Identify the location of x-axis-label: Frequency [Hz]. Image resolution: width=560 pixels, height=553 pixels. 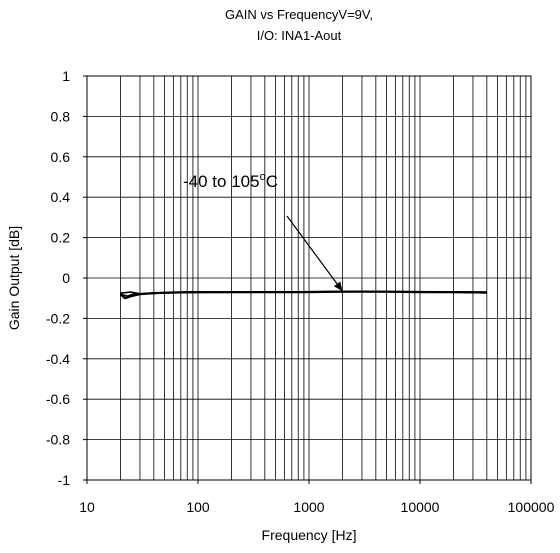
(309, 535).